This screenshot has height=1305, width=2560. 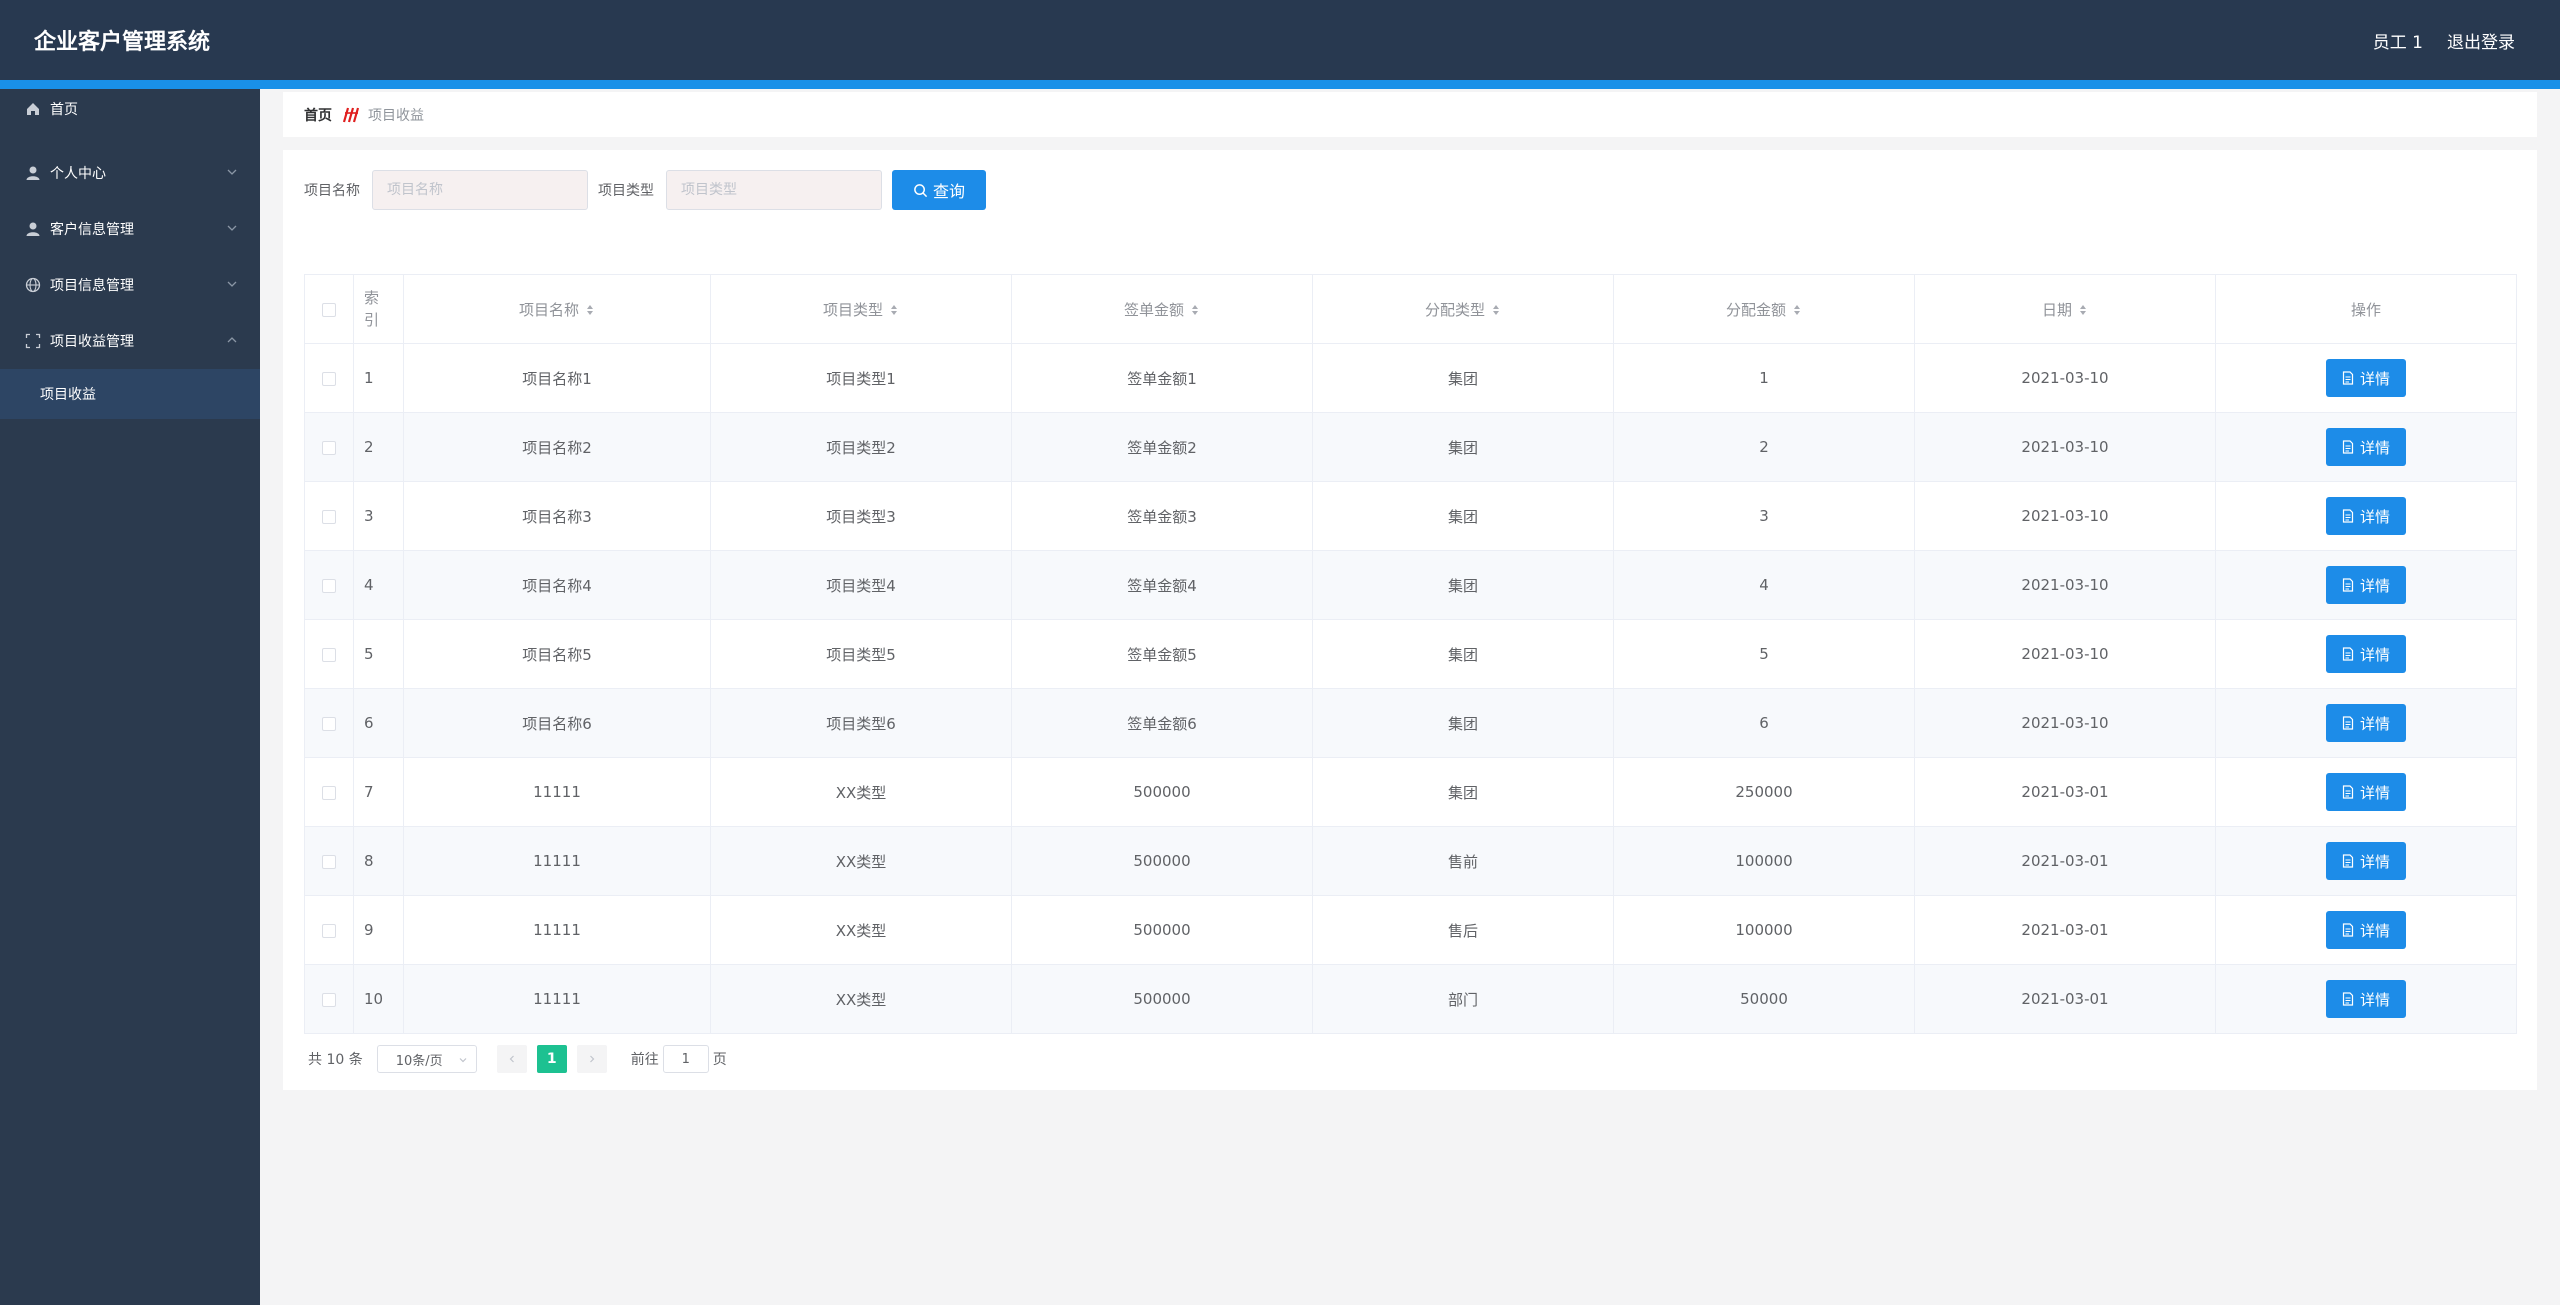 I want to click on header-signing-amount: 签单金额, so click(x=1162, y=309).